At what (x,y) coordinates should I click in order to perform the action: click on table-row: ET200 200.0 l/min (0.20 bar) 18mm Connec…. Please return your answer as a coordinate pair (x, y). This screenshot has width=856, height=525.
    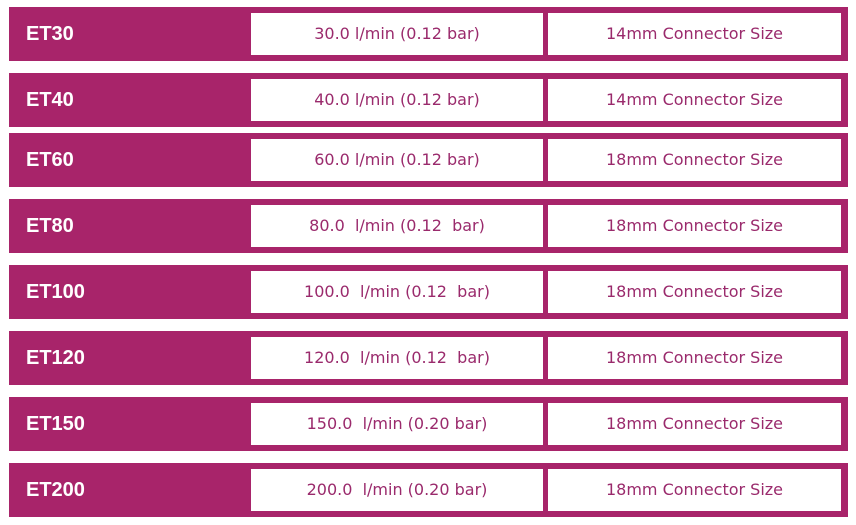
    Looking at the image, I should click on (428, 490).